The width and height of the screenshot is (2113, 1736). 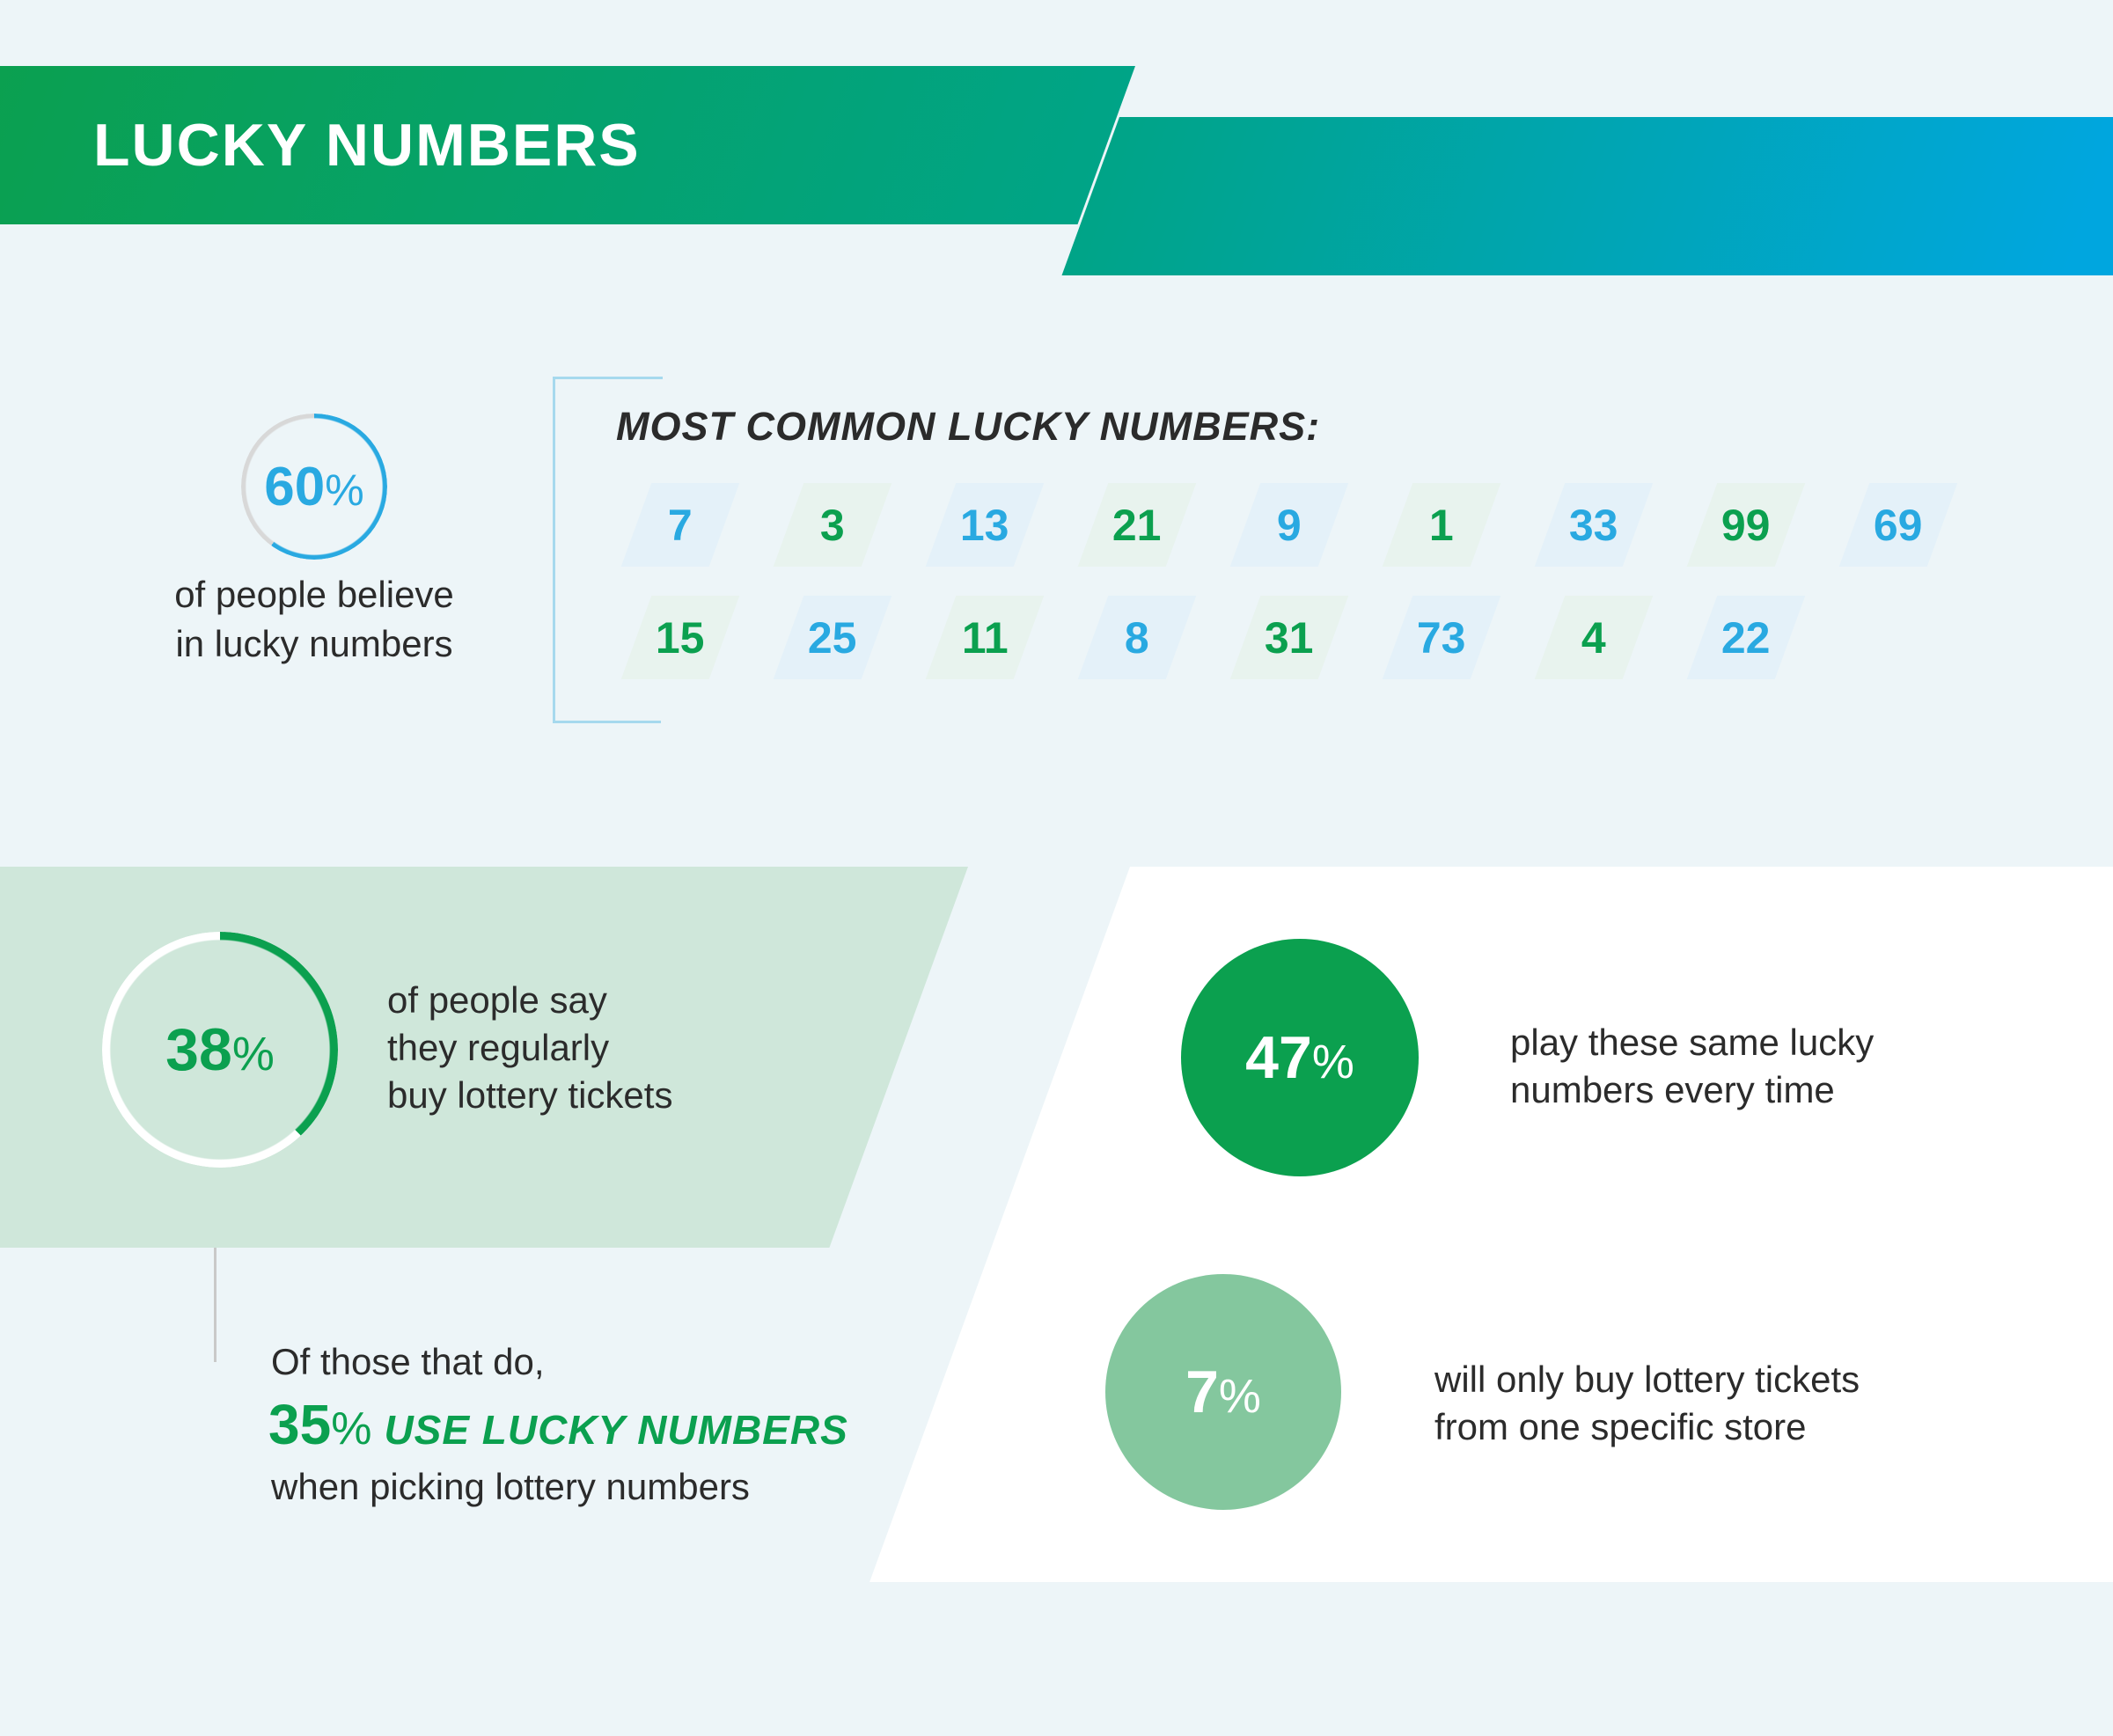 I want to click on lucky-number: 11, so click(x=985, y=637).